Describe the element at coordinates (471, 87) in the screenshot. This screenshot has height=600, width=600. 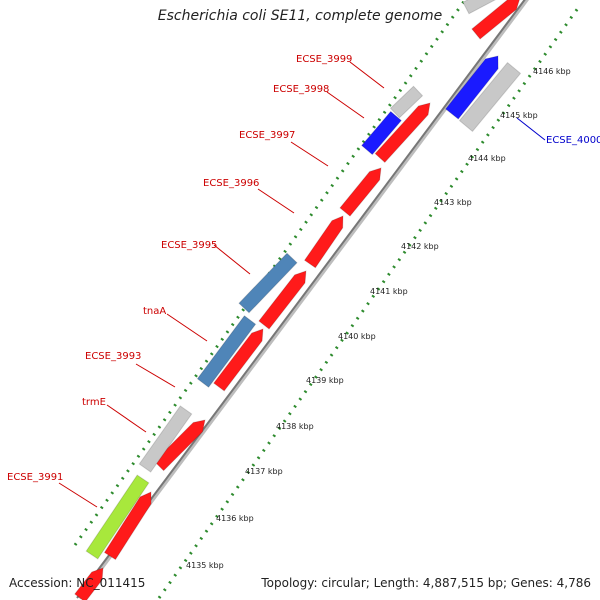
I see `gene-blue-g3` at that location.